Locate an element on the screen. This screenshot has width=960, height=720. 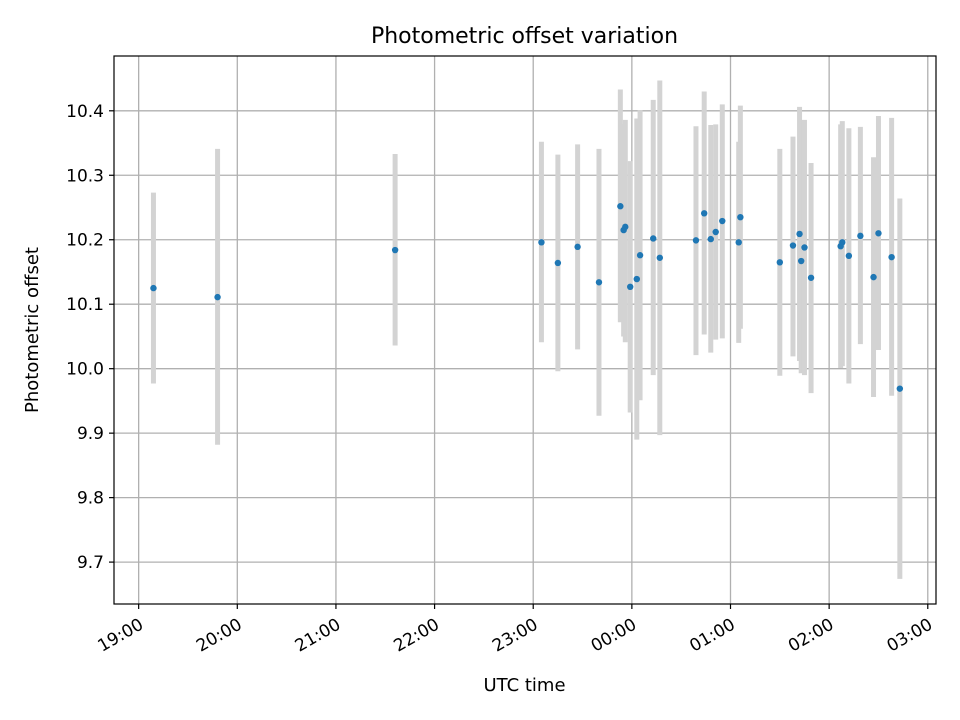
y-tick-label: 10.0 is located at coordinates (85, 370).